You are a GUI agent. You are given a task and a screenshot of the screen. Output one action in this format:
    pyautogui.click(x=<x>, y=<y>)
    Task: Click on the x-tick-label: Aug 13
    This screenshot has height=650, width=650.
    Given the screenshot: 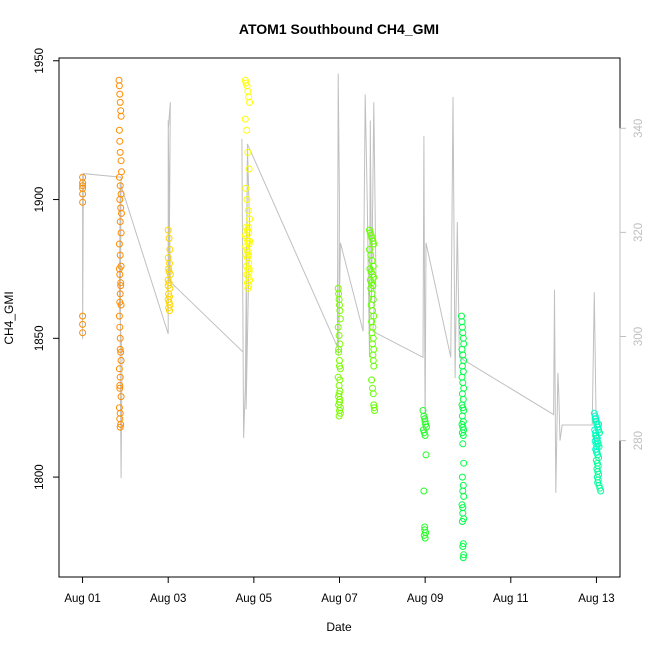 What is the action you would take?
    pyautogui.click(x=596, y=599)
    